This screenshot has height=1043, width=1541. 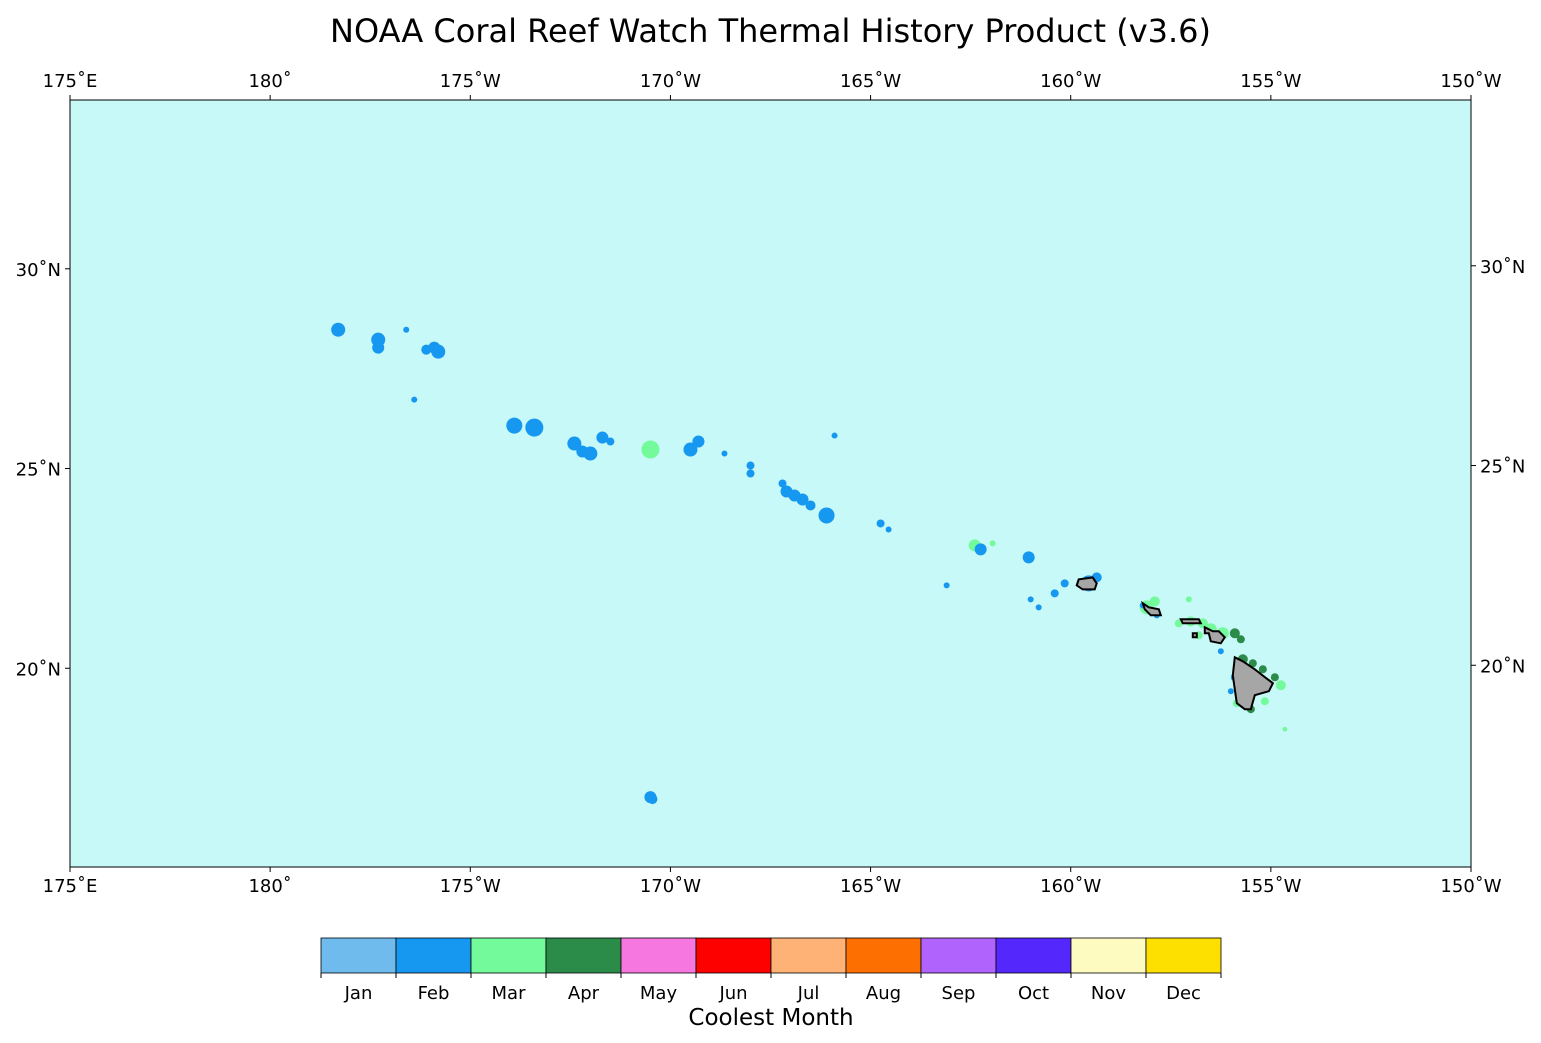 What do you see at coordinates (433, 955) in the screenshot?
I see `colorbar-swatch-feb` at bounding box center [433, 955].